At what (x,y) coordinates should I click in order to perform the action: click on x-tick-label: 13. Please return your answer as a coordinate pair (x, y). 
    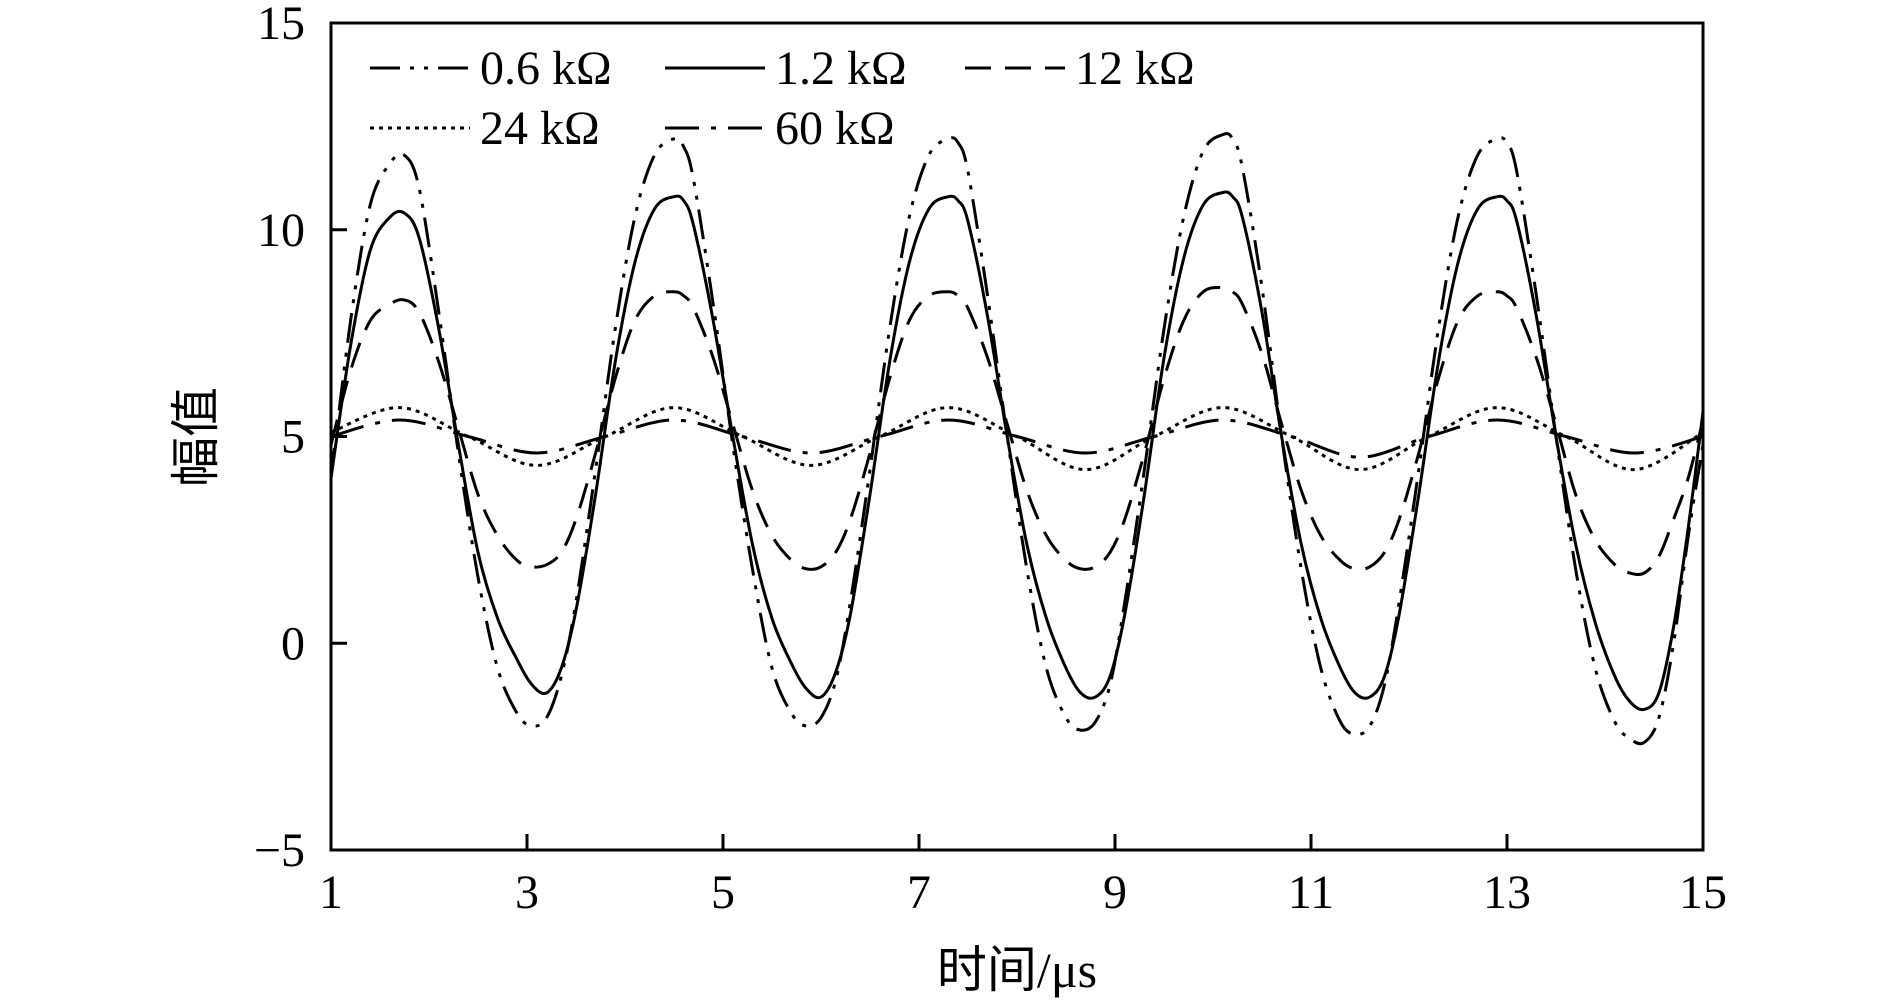
    Looking at the image, I should click on (1507, 892).